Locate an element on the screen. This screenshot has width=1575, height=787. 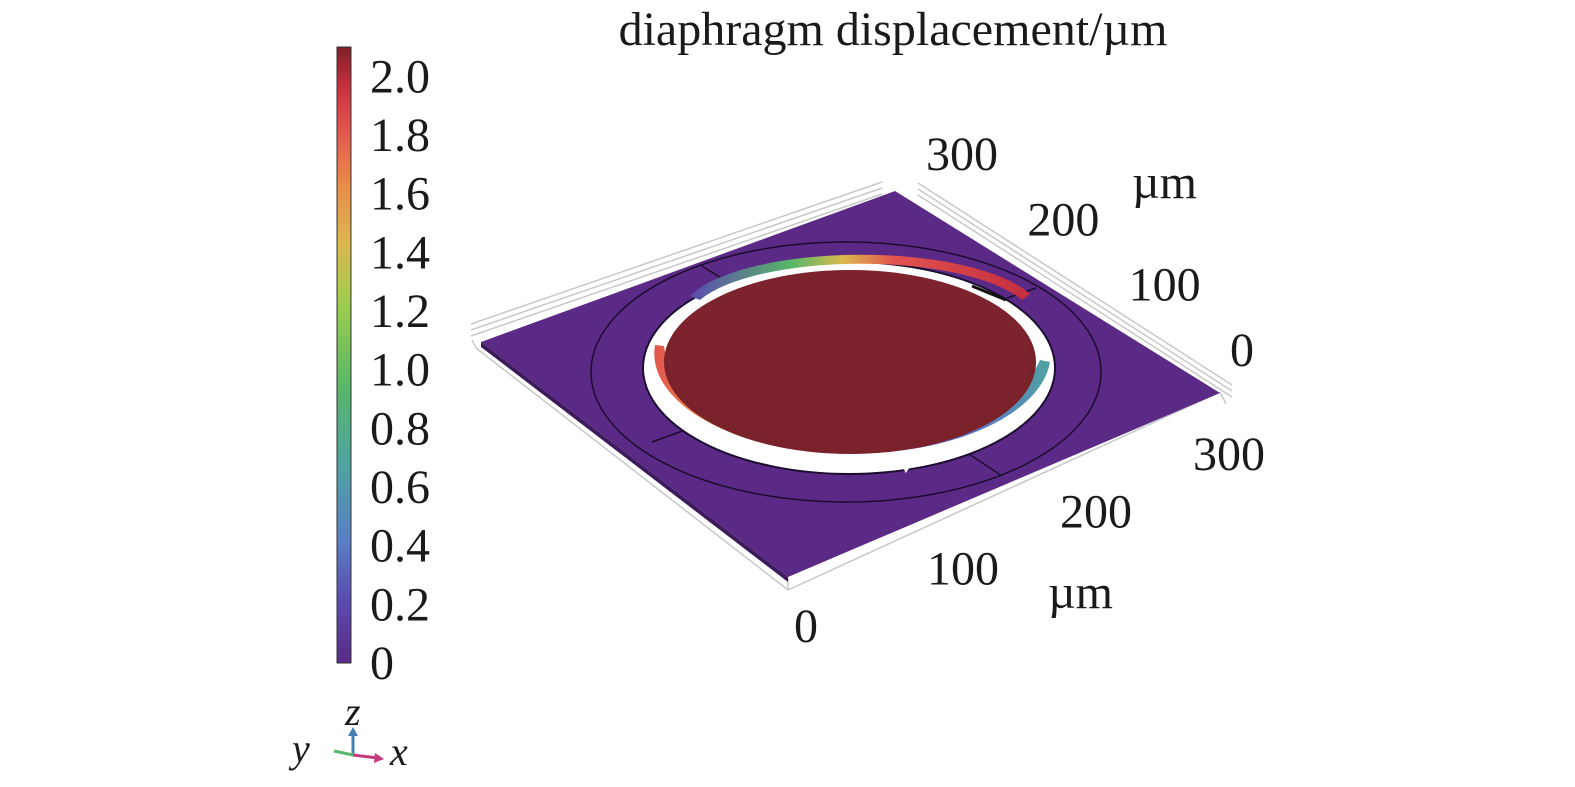
diaphragm-highlight is located at coordinates (850, 358).